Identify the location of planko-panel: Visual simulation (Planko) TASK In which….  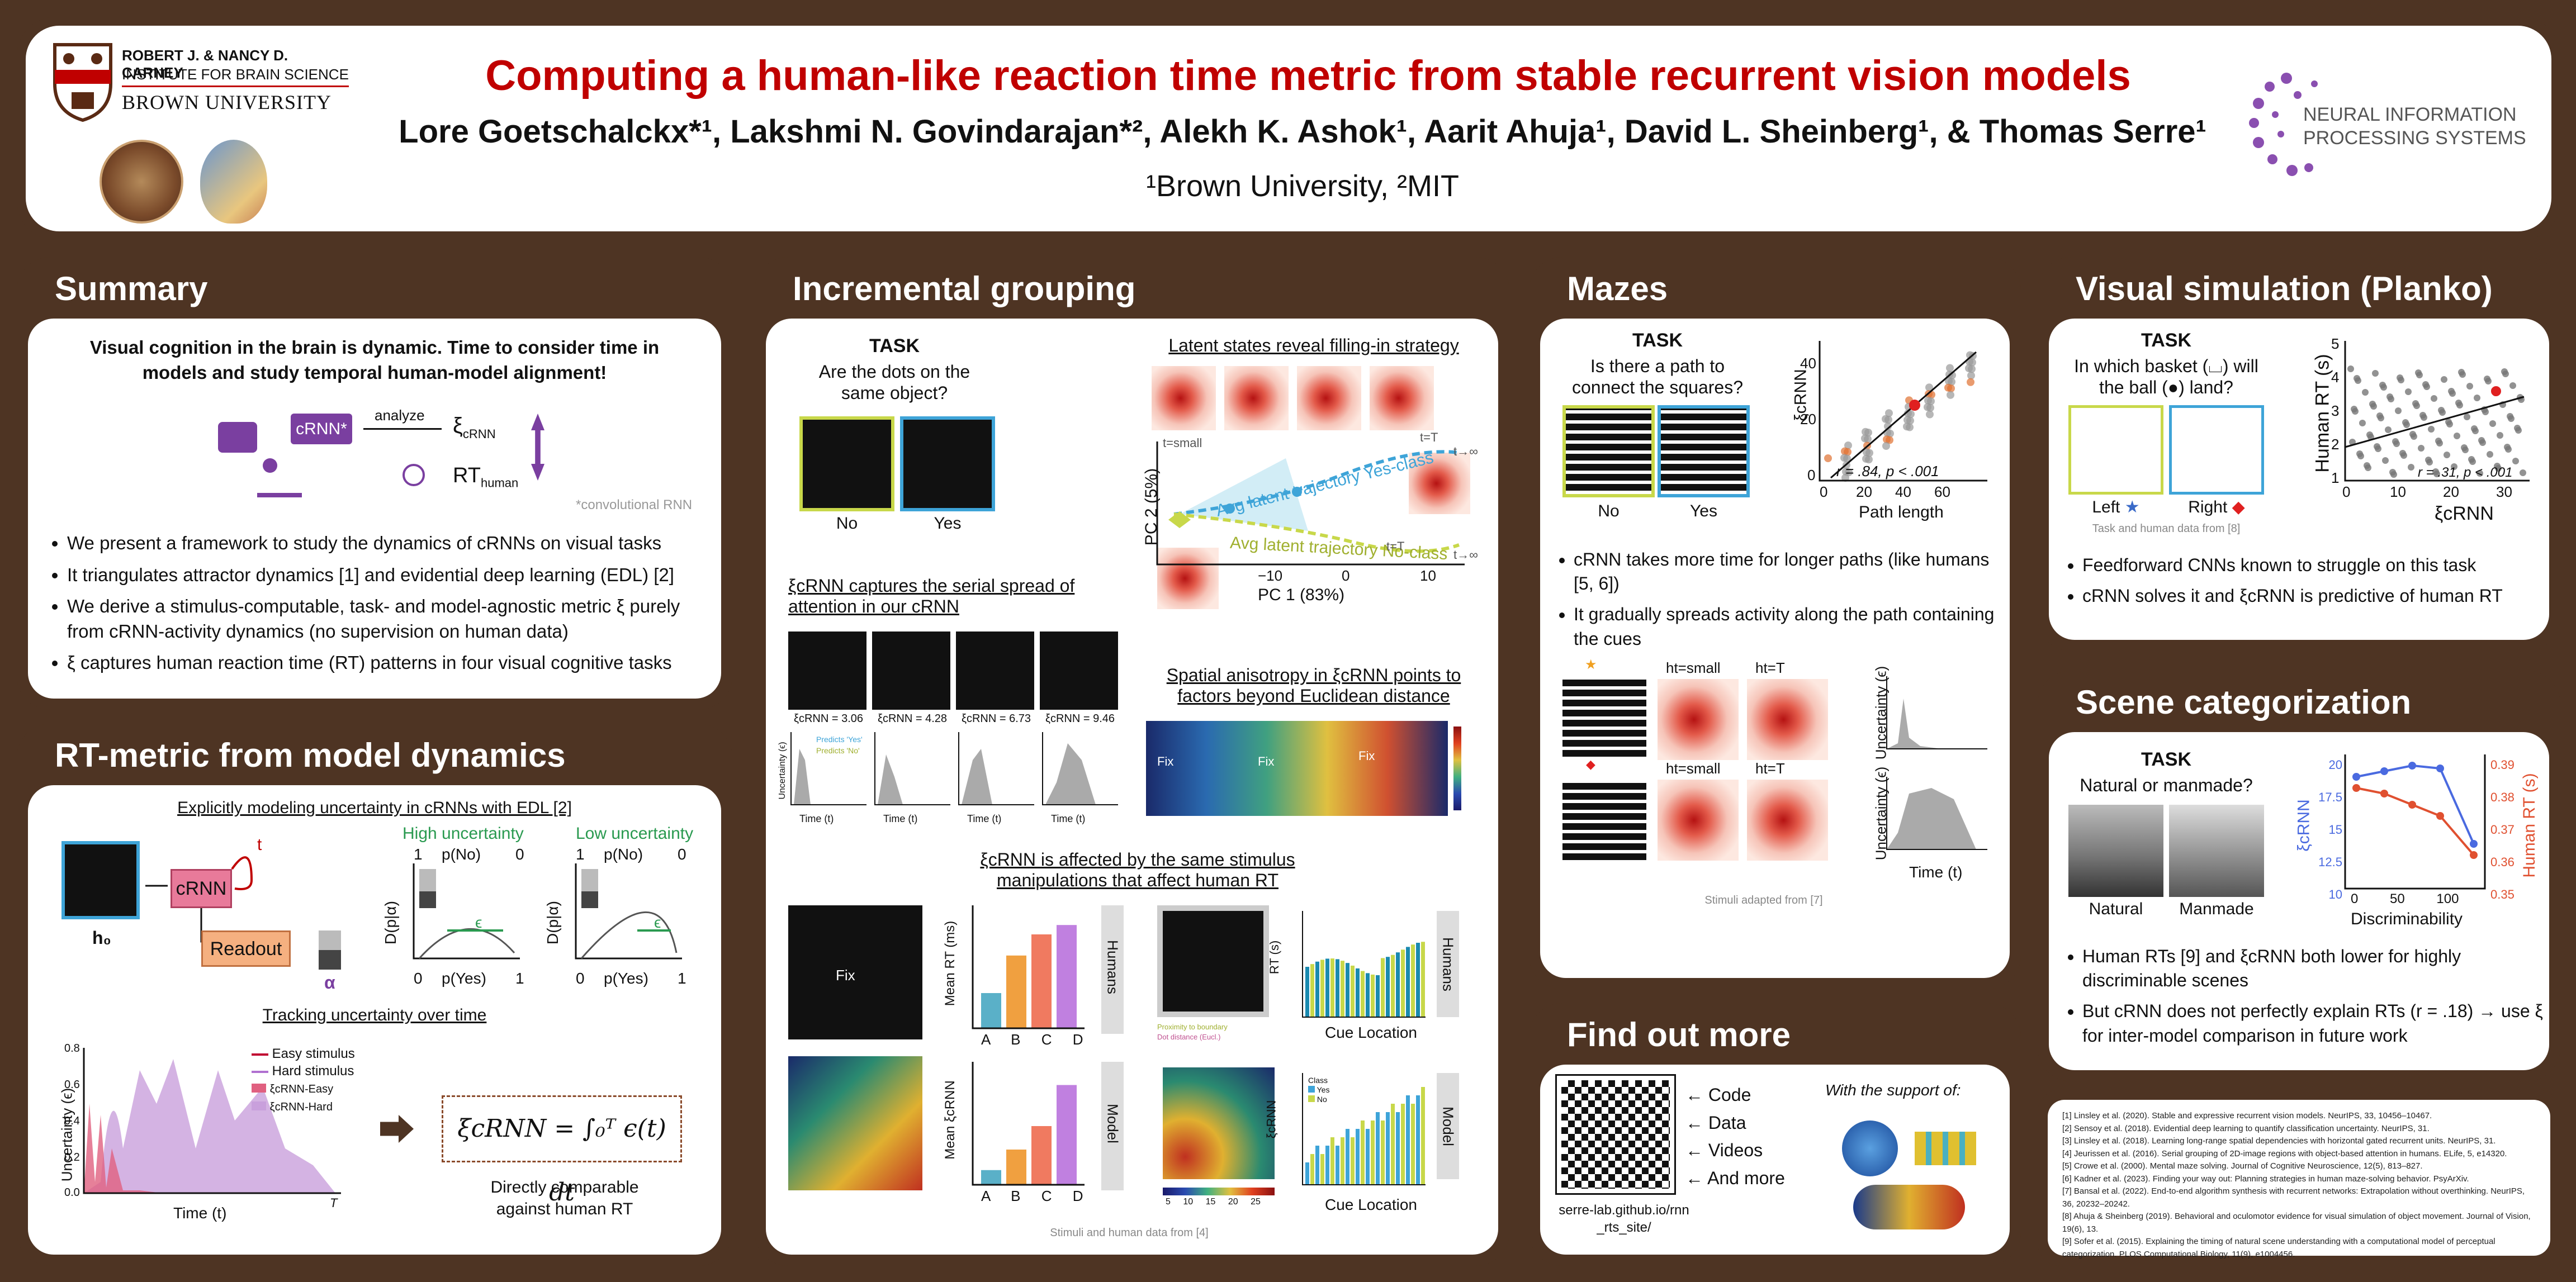
(2299, 454).